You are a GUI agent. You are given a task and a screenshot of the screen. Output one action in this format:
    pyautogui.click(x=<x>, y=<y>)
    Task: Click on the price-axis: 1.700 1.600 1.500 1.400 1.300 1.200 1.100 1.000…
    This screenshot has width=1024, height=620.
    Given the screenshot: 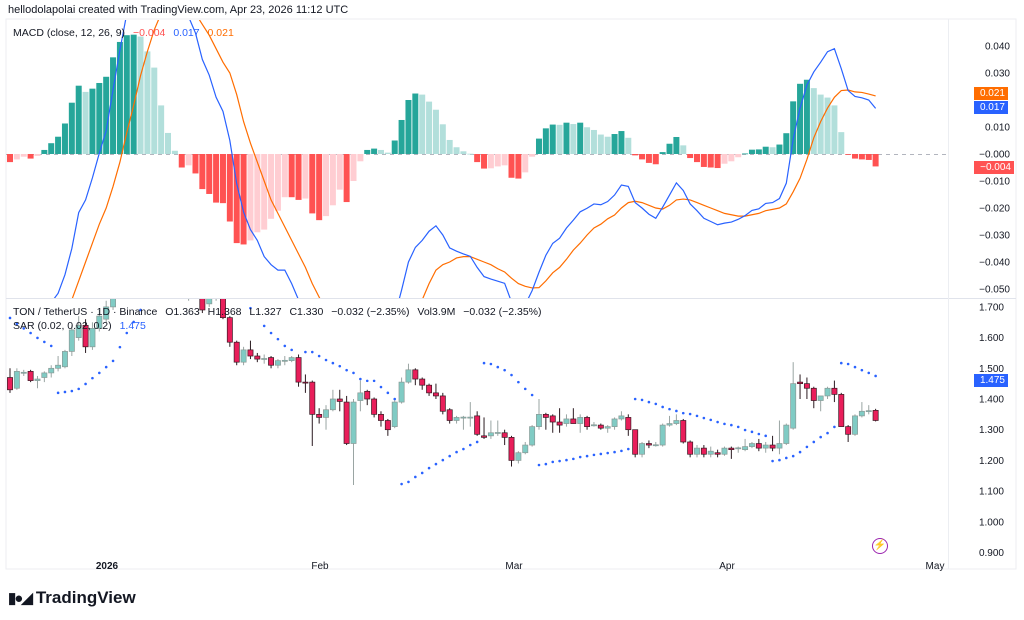 What is the action you would take?
    pyautogui.click(x=991, y=430)
    